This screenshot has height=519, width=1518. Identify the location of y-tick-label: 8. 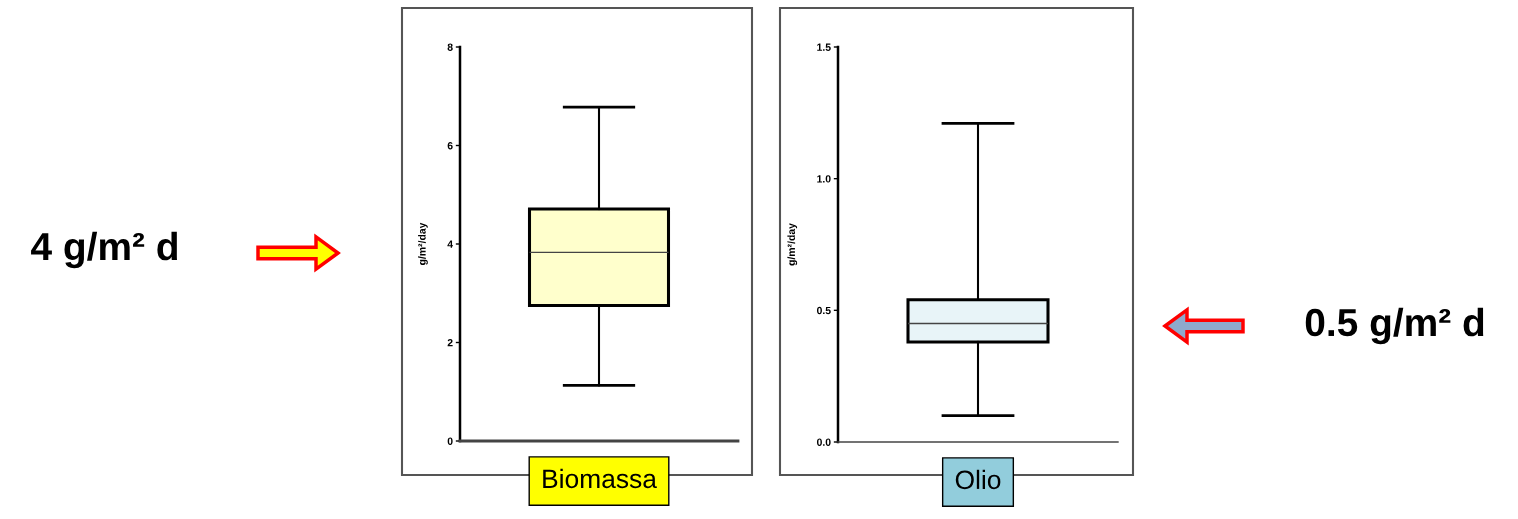
(450, 47).